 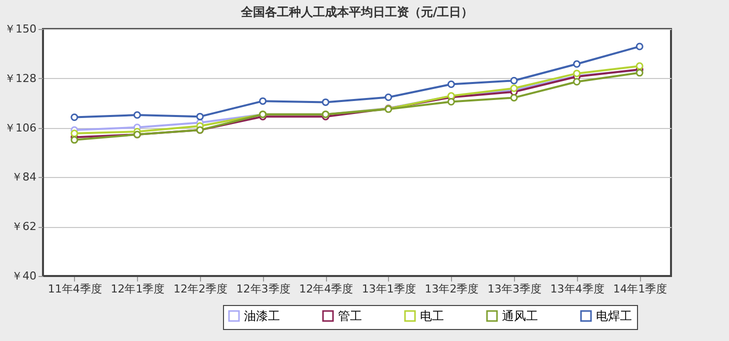 What do you see at coordinates (24, 177) in the screenshot?
I see `y-tick-label: ￥84` at bounding box center [24, 177].